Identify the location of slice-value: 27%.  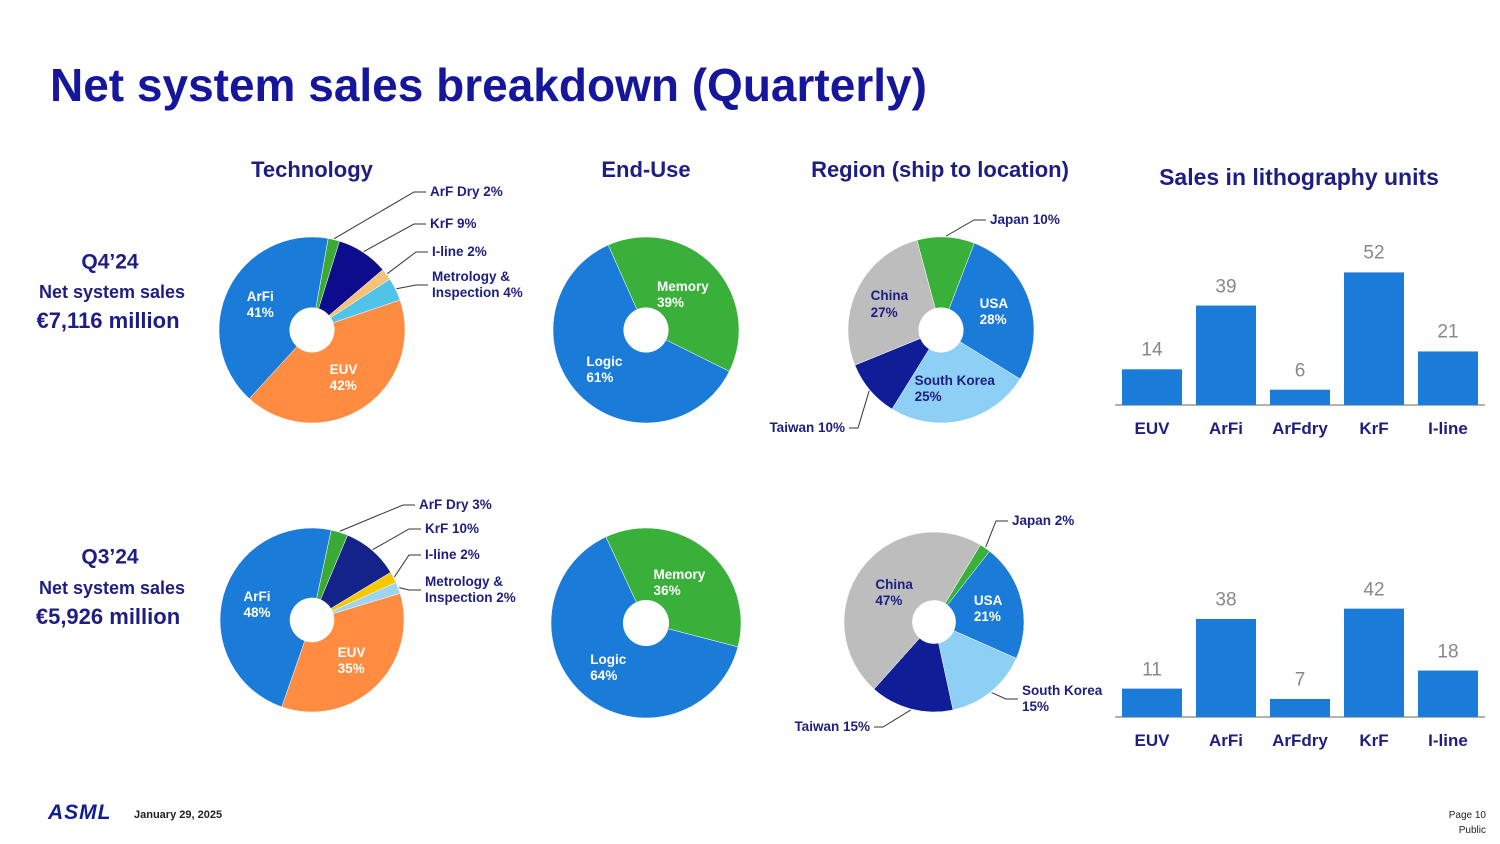
(884, 312).